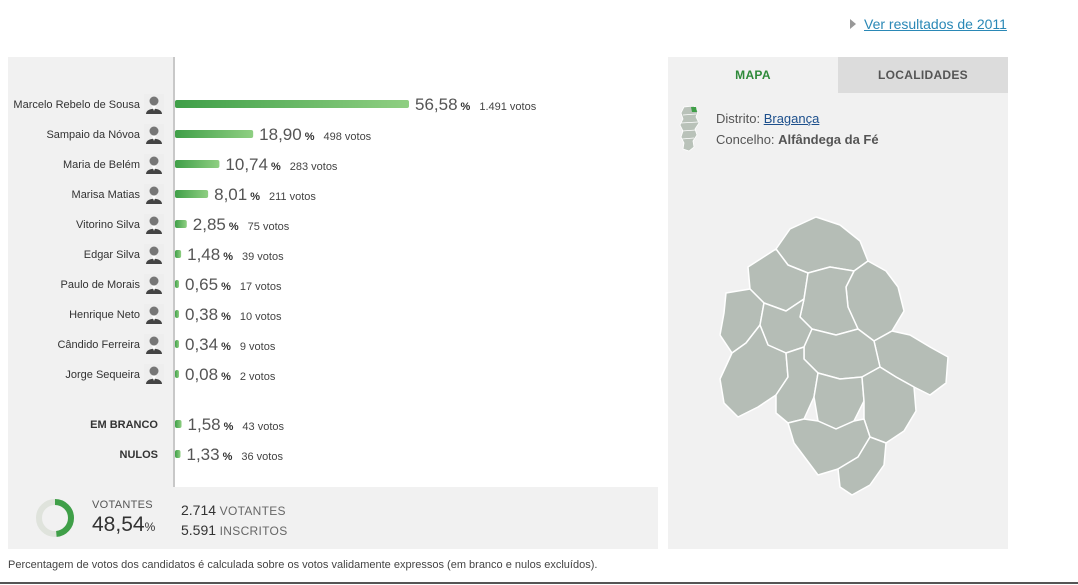 This screenshot has height=585, width=1078. Describe the element at coordinates (106, 195) in the screenshot. I see `candidate-name: Marisa Matias` at that location.